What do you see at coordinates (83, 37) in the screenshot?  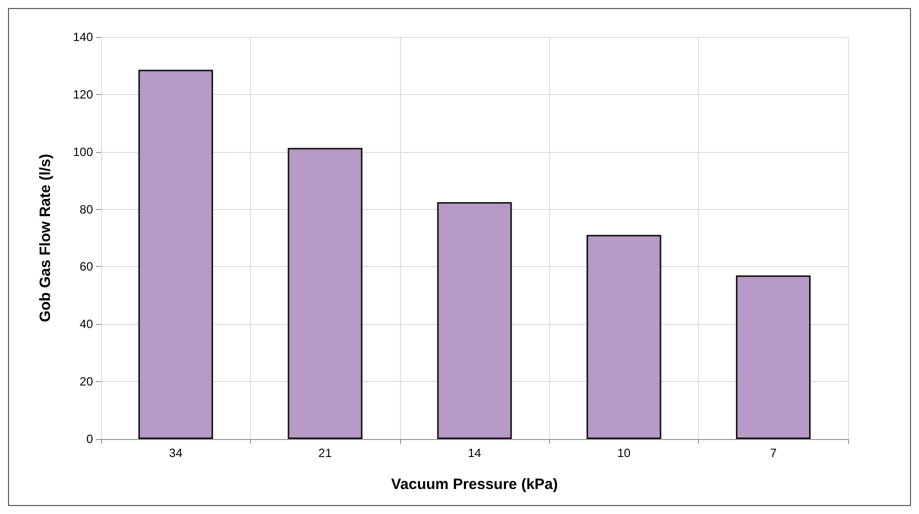 I see `y-tick-label: 140` at bounding box center [83, 37].